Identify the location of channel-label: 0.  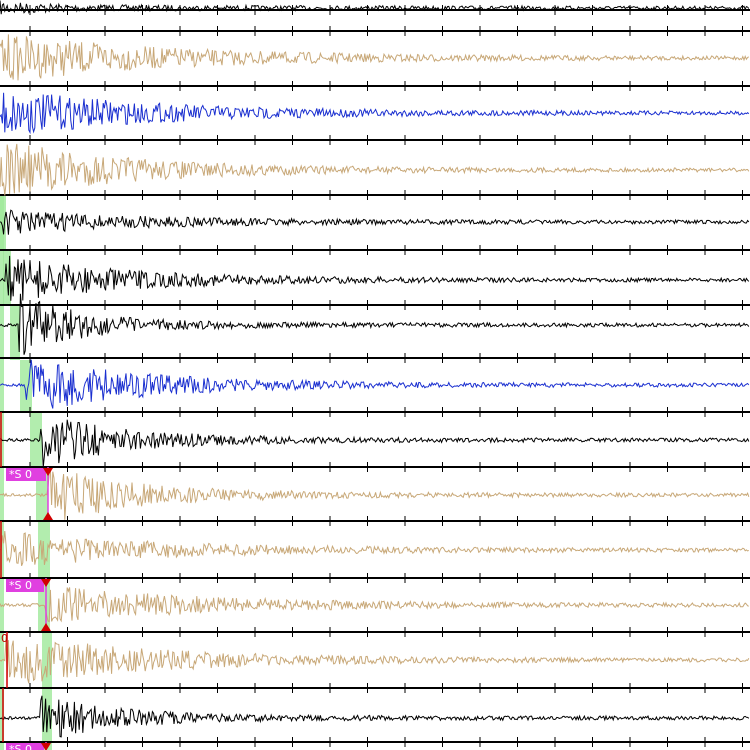
(4, 638).